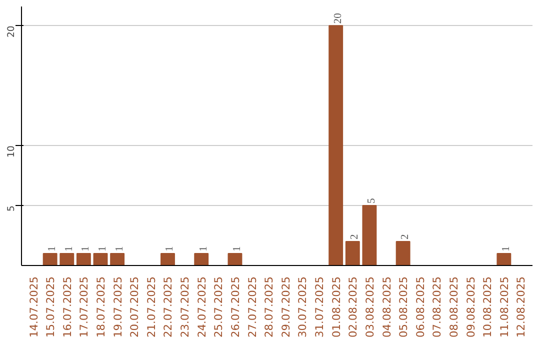 This screenshot has width=540, height=340. I want to click on x-tick-label: 11.08.2025, so click(504, 307).